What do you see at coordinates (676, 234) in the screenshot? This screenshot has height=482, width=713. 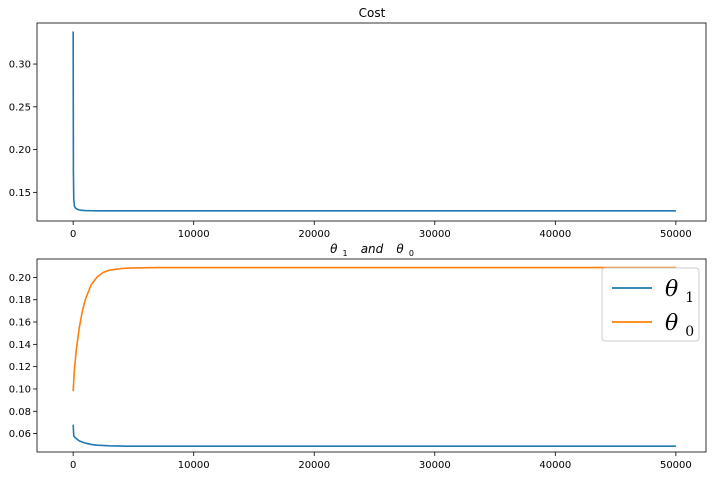 I see `cost-x-tick-label: 50000` at bounding box center [676, 234].